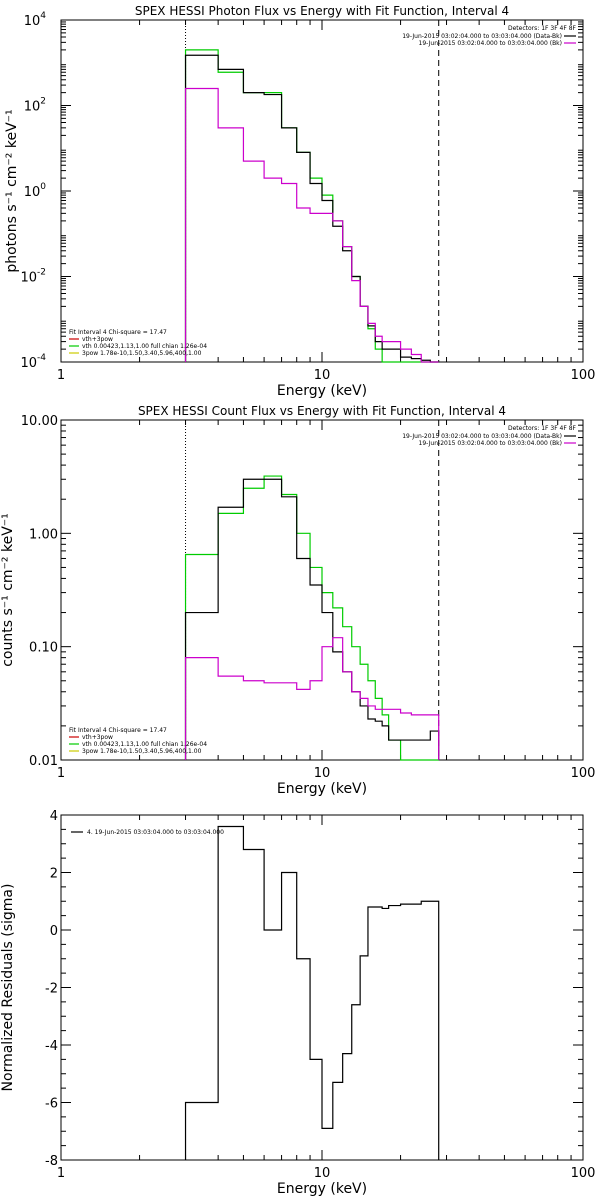 This screenshot has width=600, height=1200. I want to click on y-axis-label: Normalized Residuals (sigma), so click(8, 988).